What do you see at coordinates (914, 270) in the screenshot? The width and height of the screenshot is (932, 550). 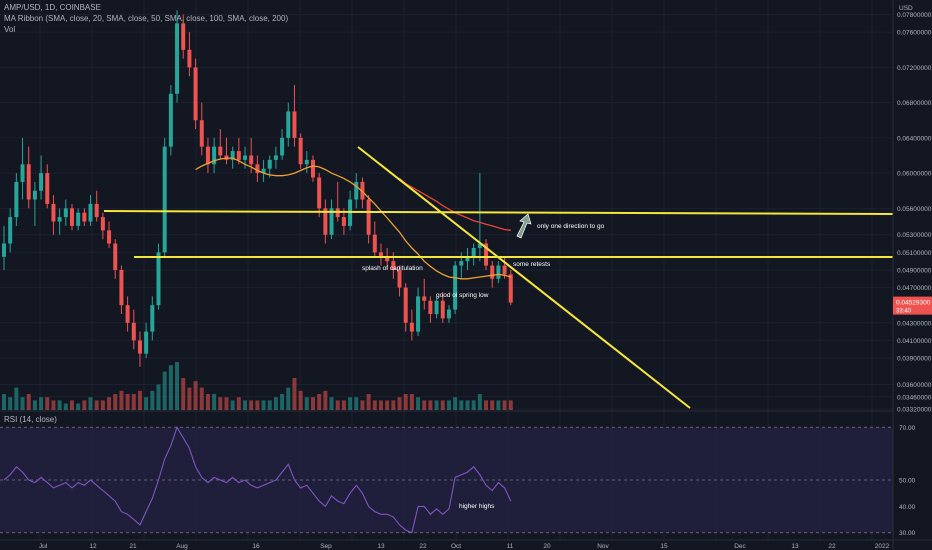 I see `price-tick-label: 0.04900000` at bounding box center [914, 270].